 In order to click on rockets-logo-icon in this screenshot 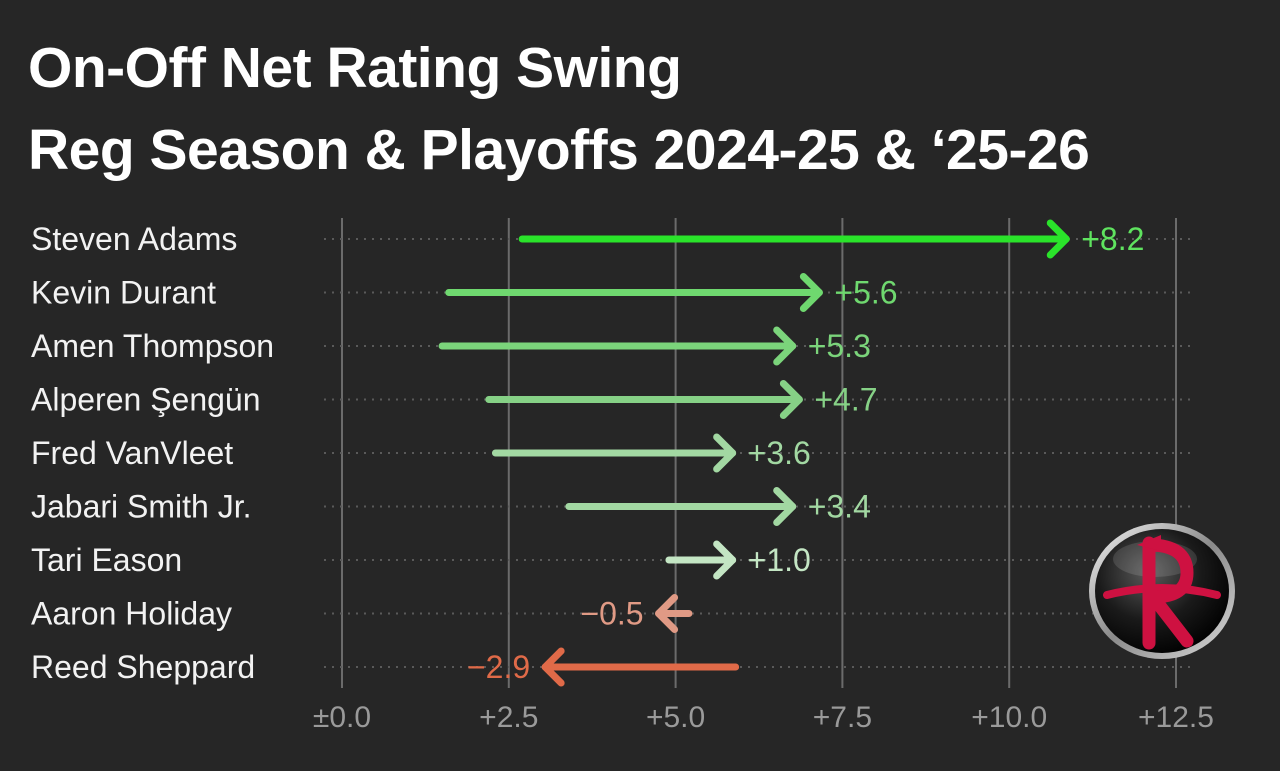, I will do `click(1162, 591)`.